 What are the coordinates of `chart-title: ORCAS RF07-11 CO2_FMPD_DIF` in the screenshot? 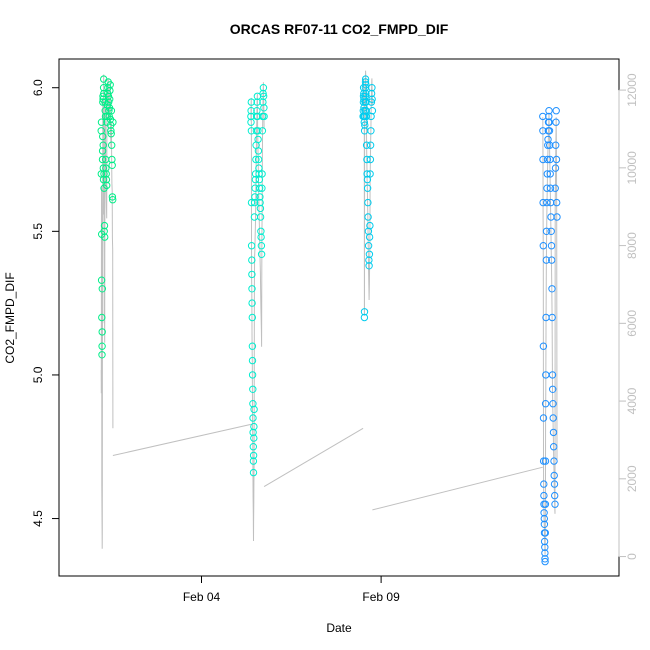 It's located at (339, 29).